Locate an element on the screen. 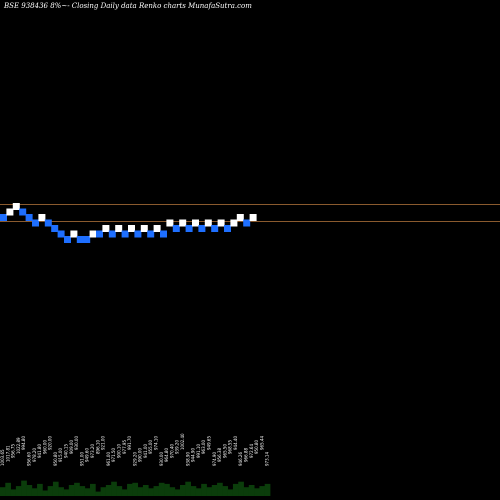 The image size is (500, 500). volume-label: 915.00 is located at coordinates (60, 455).